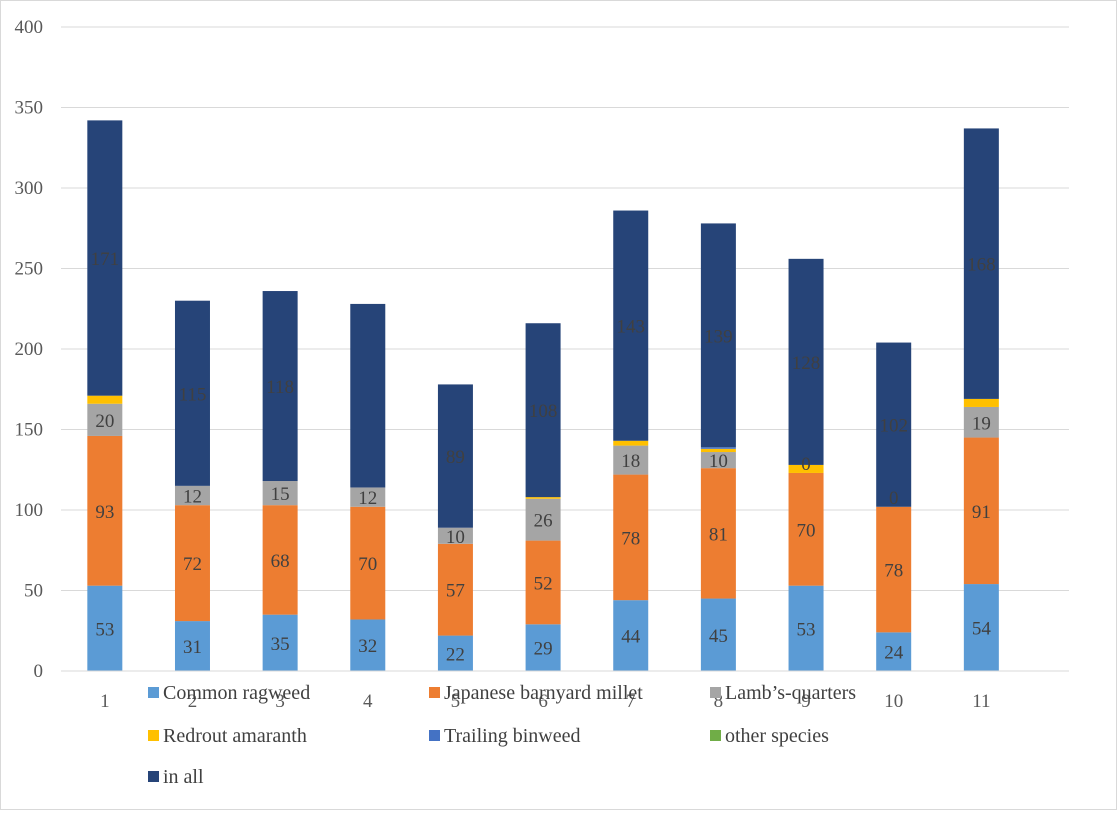 The width and height of the screenshot is (1117, 814). Describe the element at coordinates (543, 701) in the screenshot. I see `x-tick-label: 6` at that location.